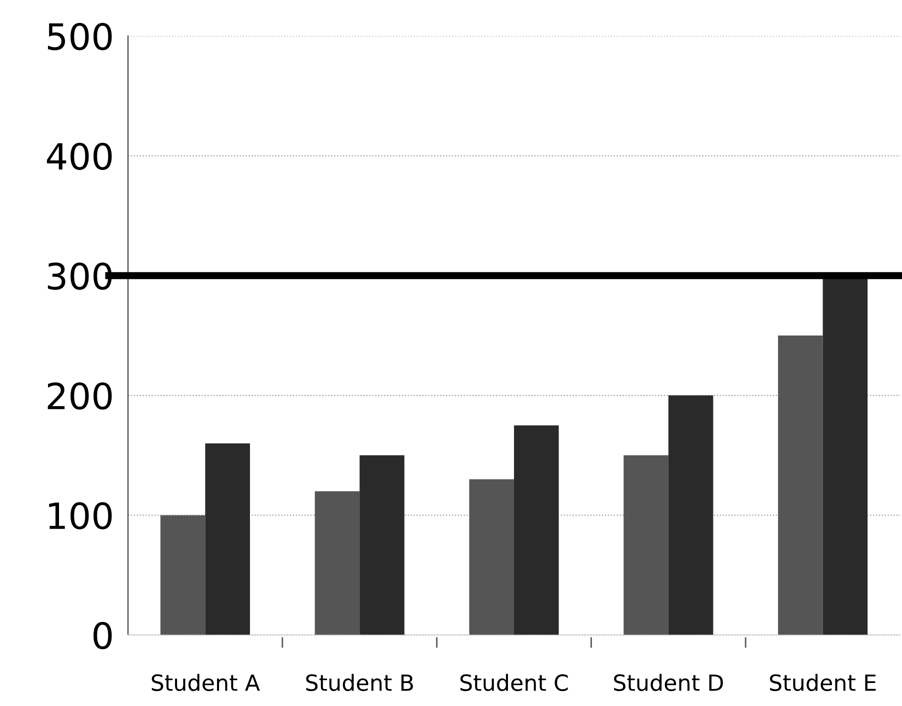  What do you see at coordinates (823, 683) in the screenshot?
I see `x-tick-label: Student E` at bounding box center [823, 683].